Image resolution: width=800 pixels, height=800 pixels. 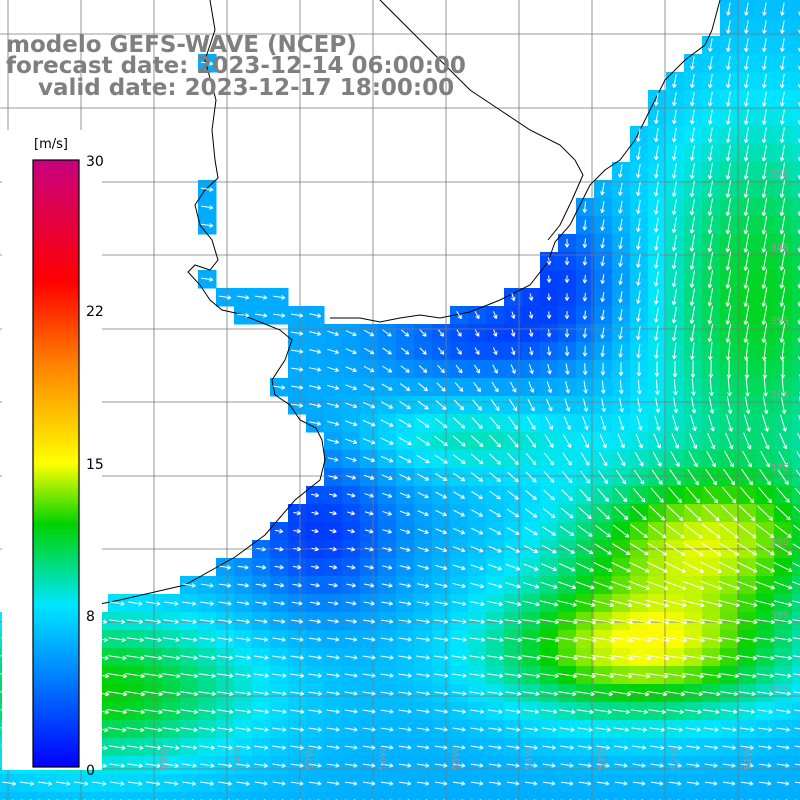 What do you see at coordinates (90, 617) in the screenshot?
I see `colorbar-tick-8: 8` at bounding box center [90, 617].